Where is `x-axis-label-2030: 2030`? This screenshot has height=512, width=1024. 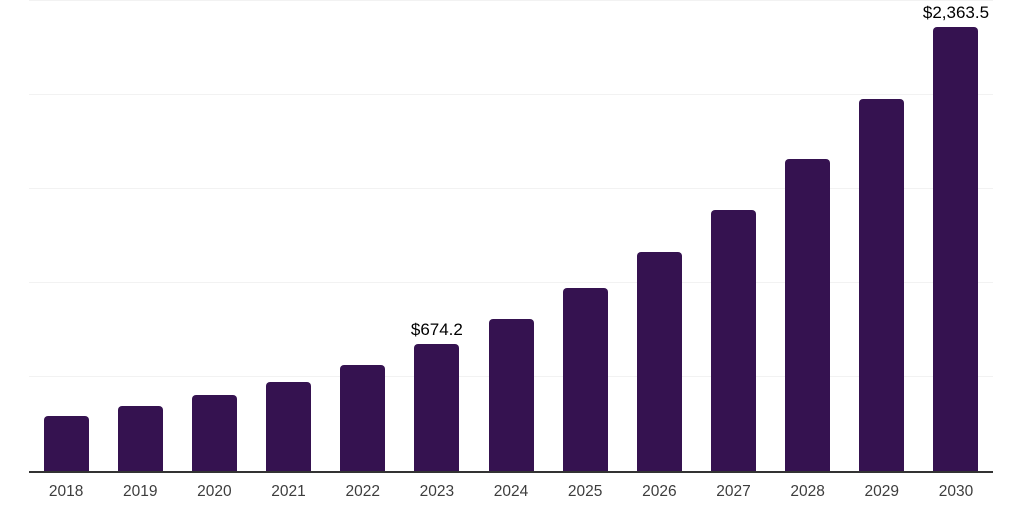 x-axis-label-2030: 2030 is located at coordinates (956, 491).